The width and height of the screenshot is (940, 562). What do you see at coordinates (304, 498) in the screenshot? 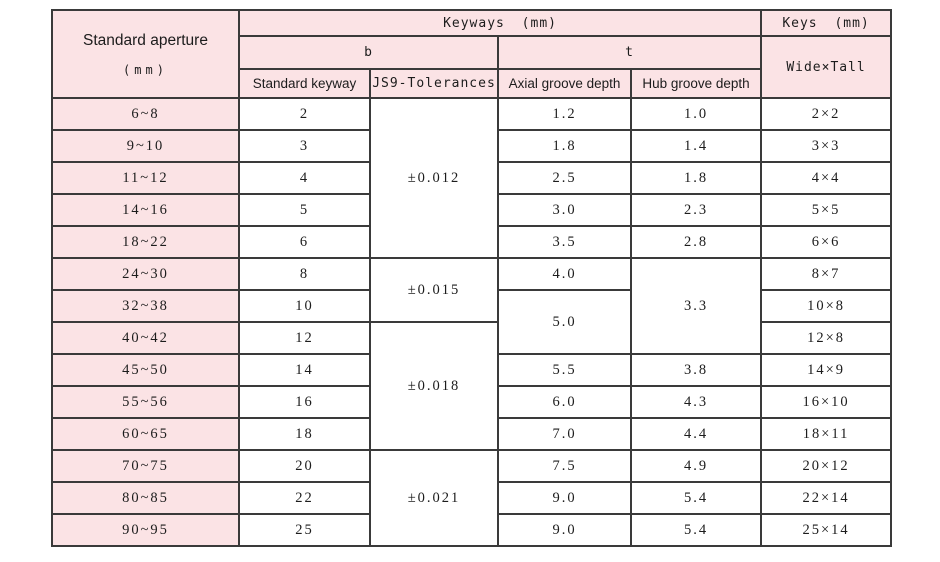
I see `keyway-width-cell: 22` at bounding box center [304, 498].